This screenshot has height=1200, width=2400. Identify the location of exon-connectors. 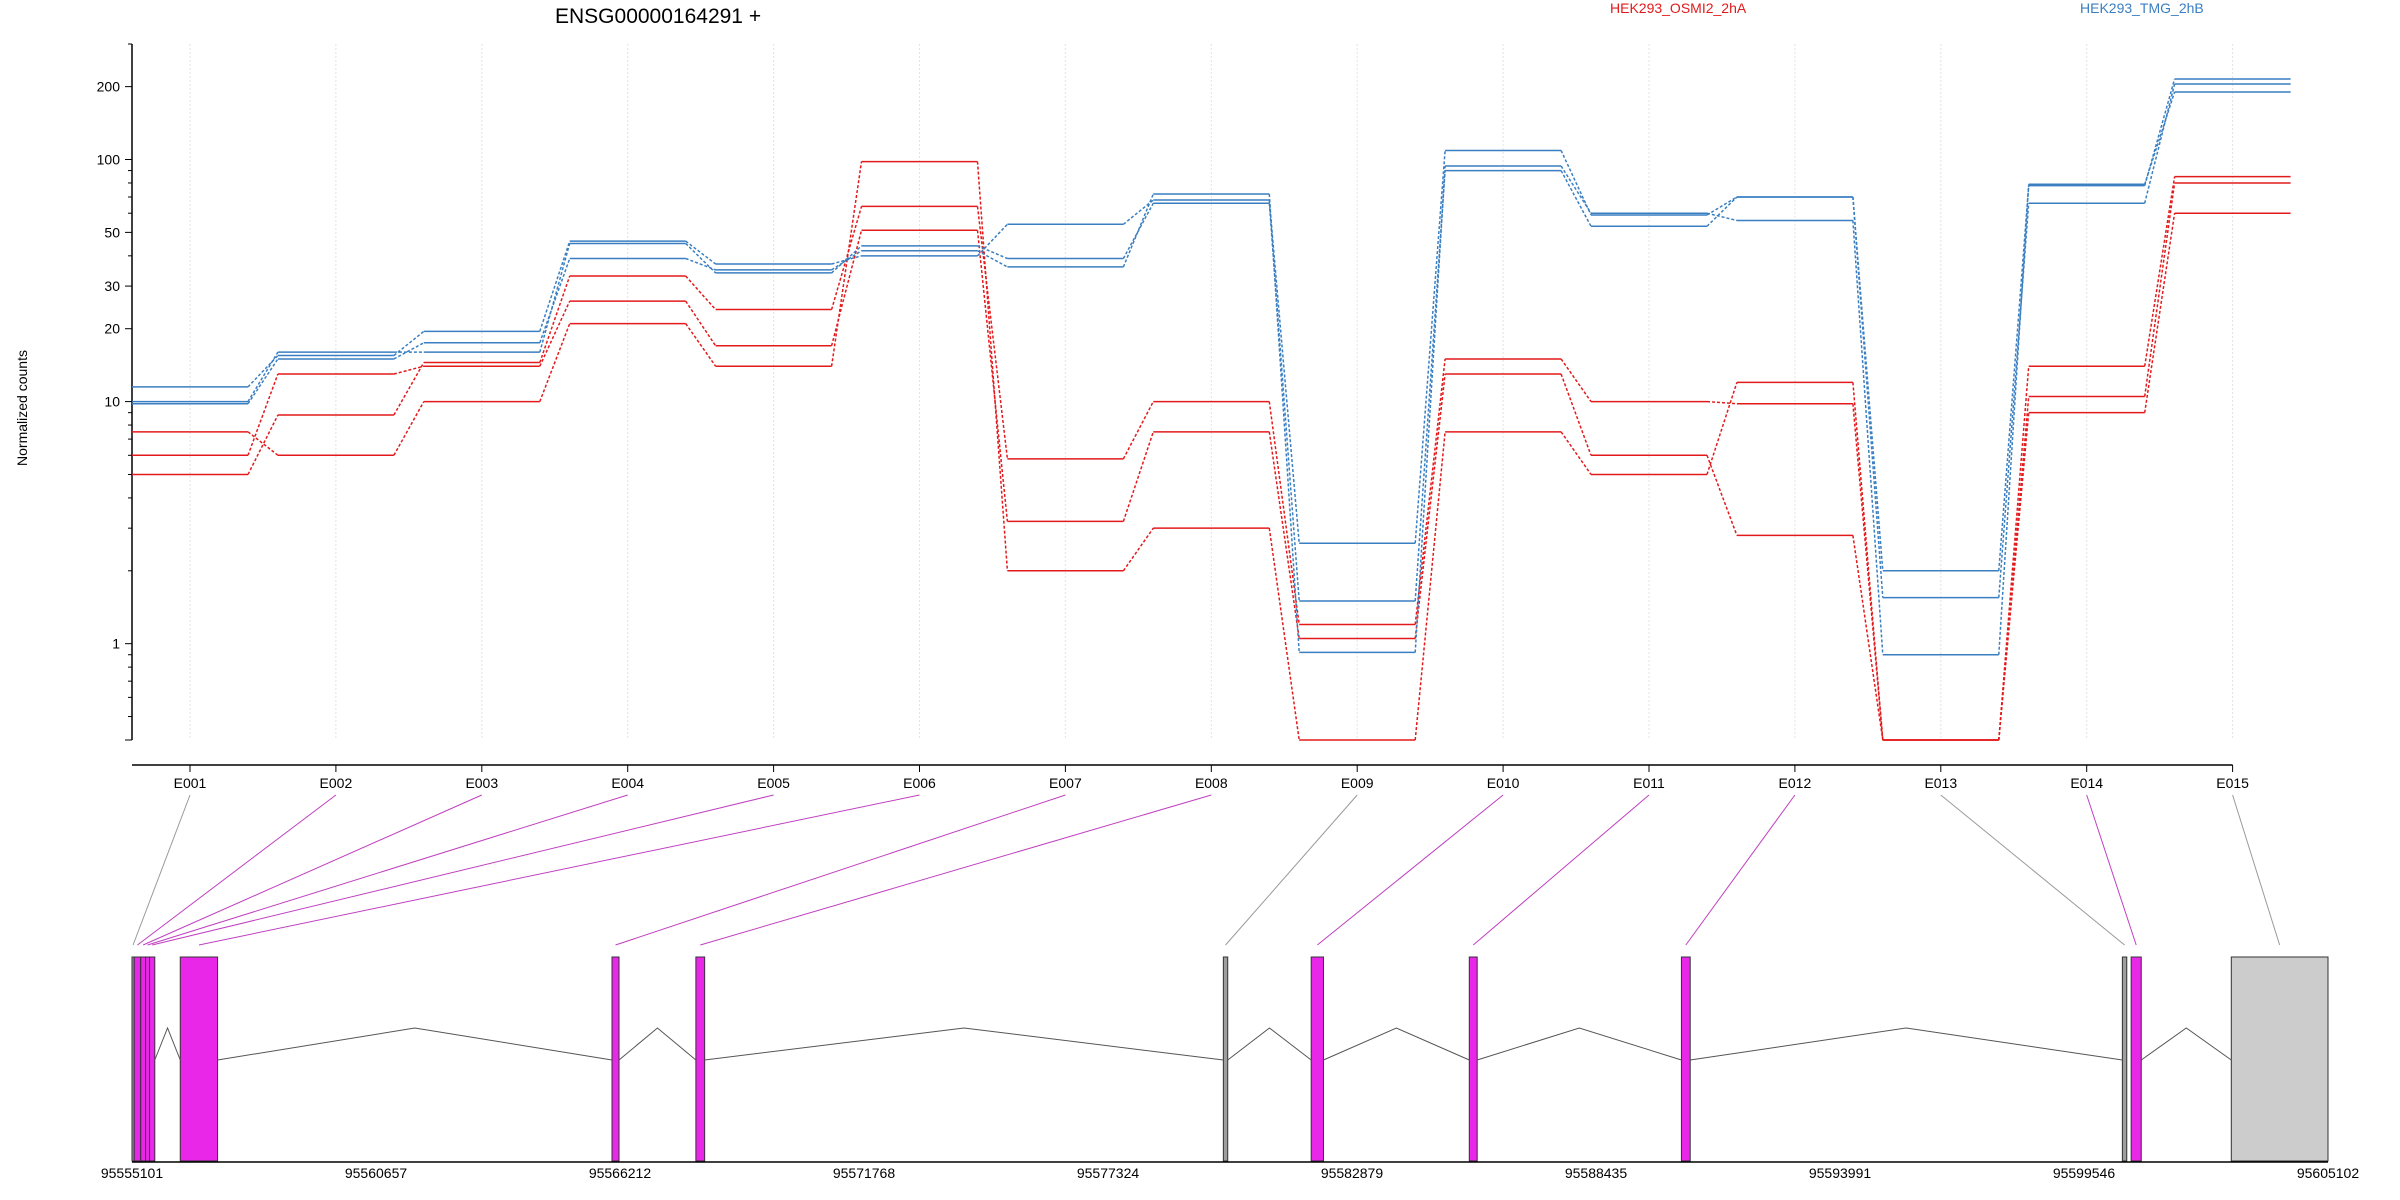
(1206, 870).